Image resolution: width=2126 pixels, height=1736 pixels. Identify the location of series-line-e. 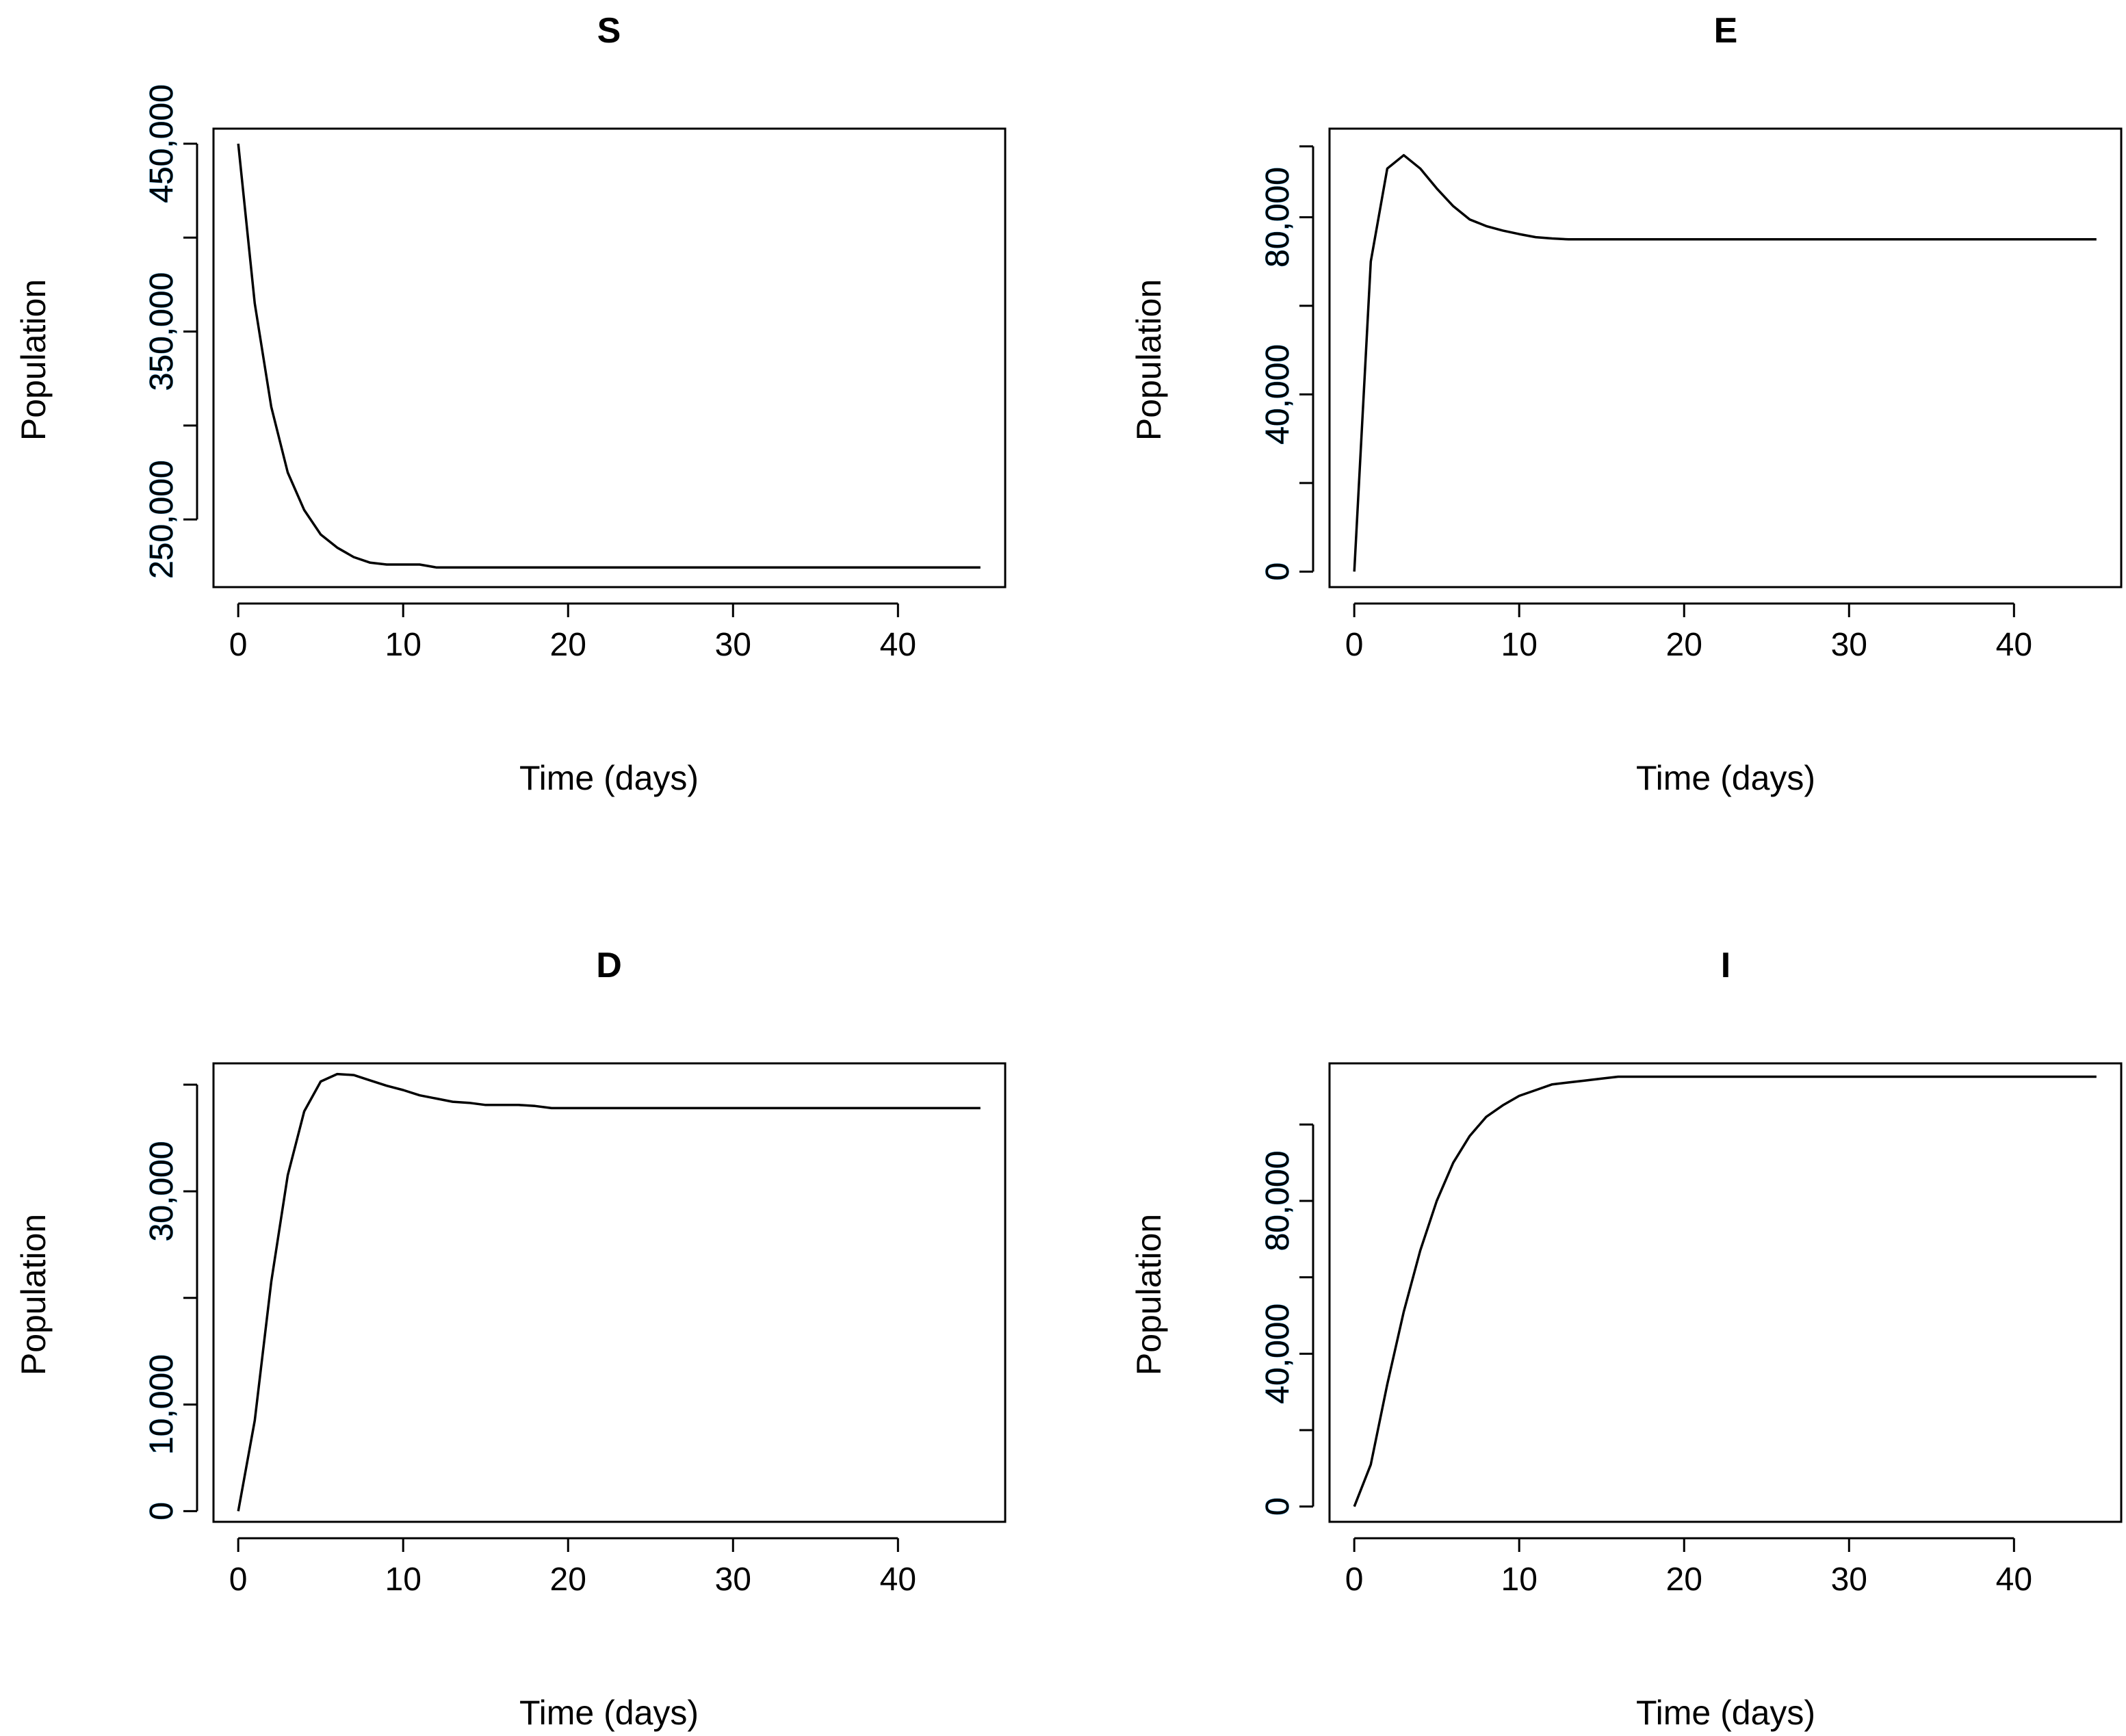
(1725, 363).